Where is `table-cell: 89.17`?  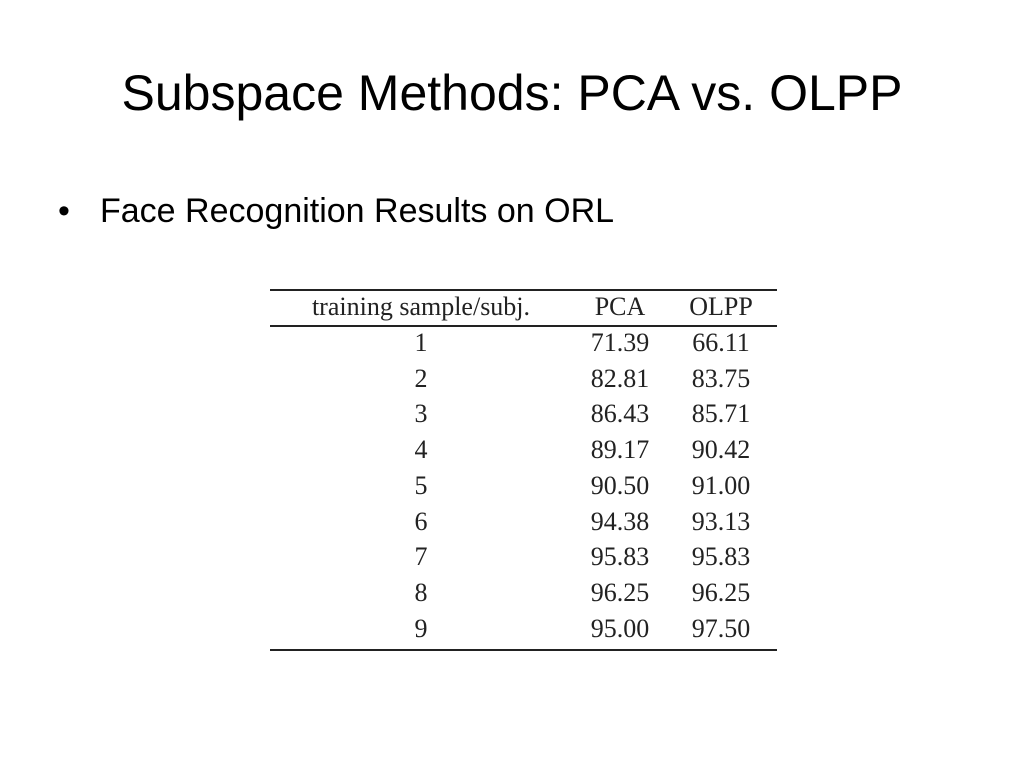 table-cell: 89.17 is located at coordinates (620, 450).